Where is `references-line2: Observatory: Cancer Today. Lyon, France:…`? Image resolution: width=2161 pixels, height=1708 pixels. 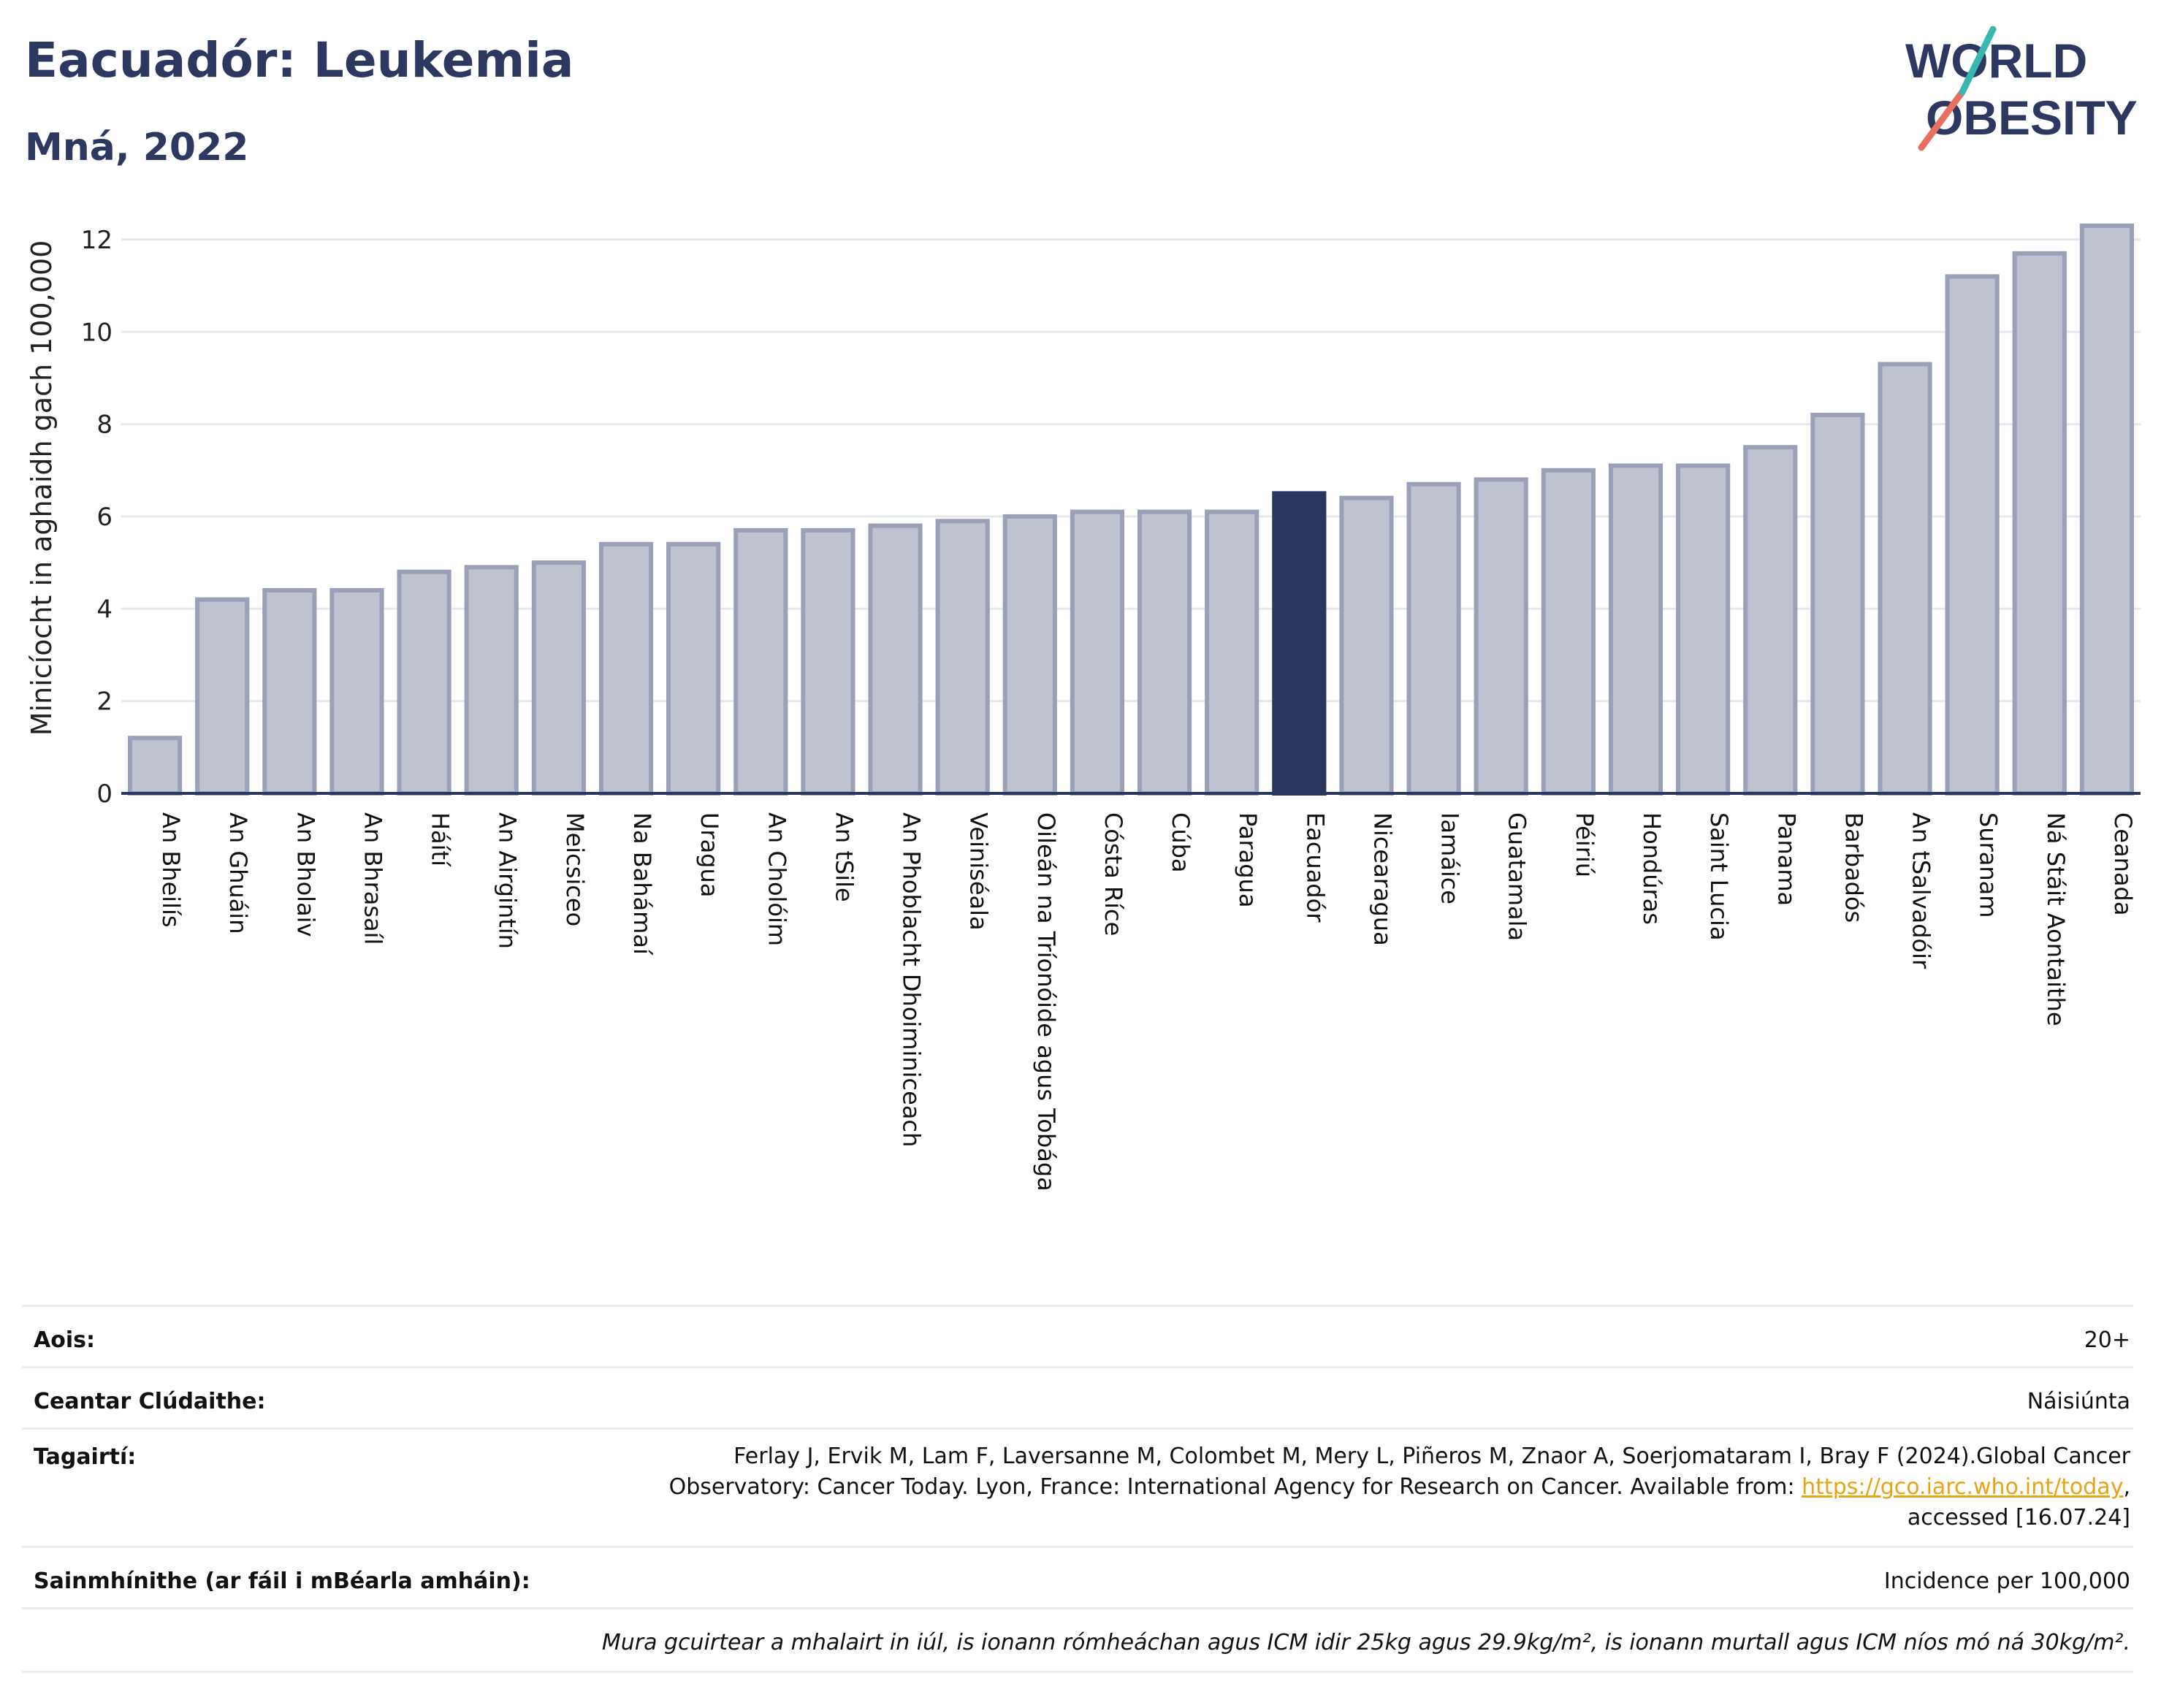 references-line2: Observatory: Cancer Today. Lyon, France:… is located at coordinates (1399, 1487).